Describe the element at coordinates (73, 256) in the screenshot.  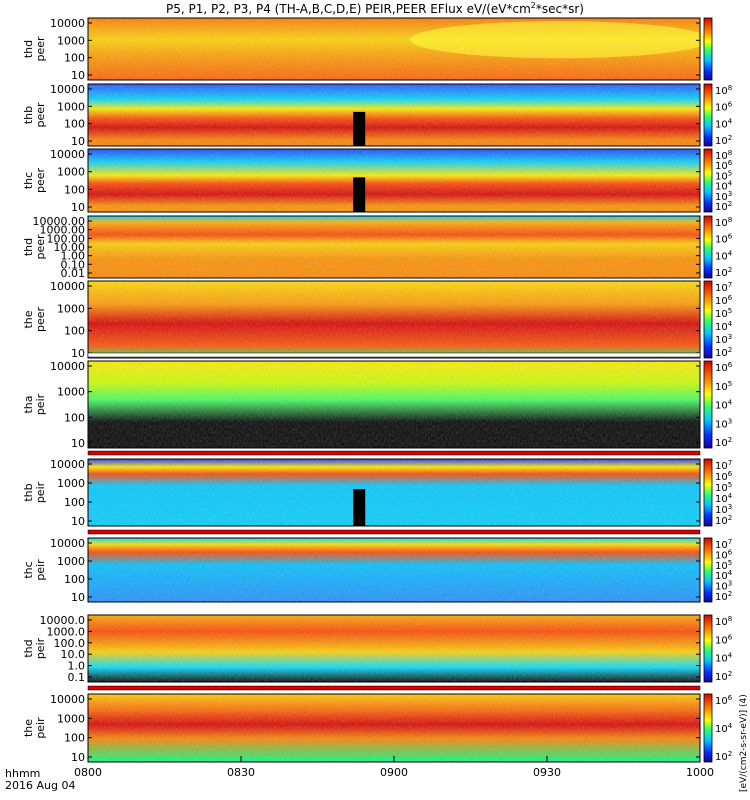
I see `y-tick-label: 1.00` at that location.